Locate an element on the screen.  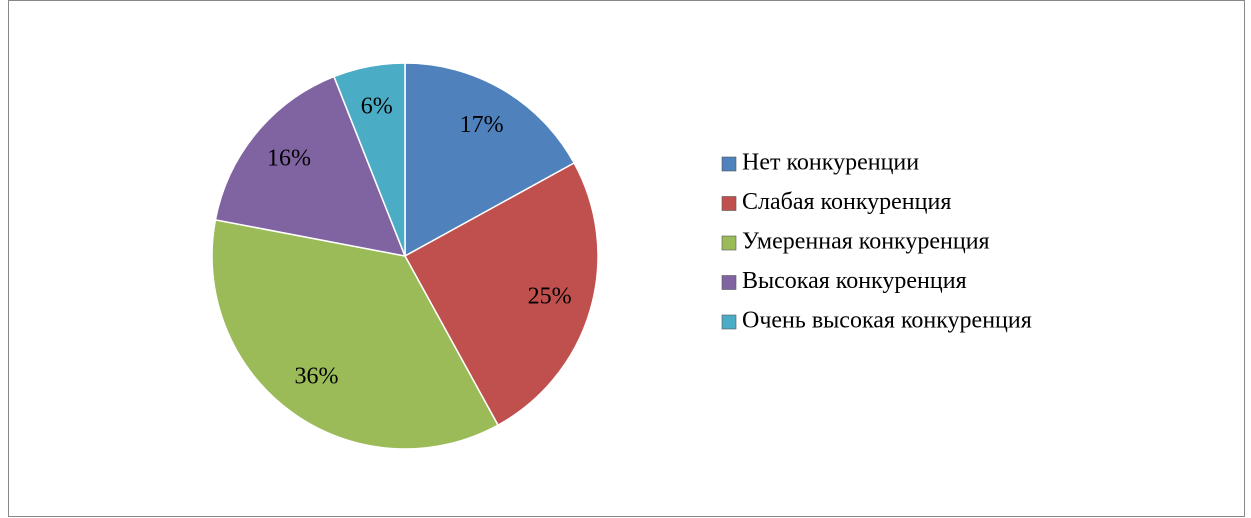
data-label: 6% is located at coordinates (377, 107).